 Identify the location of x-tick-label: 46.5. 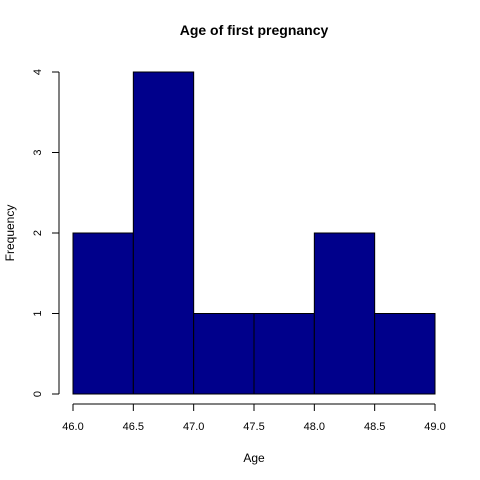
(133, 427).